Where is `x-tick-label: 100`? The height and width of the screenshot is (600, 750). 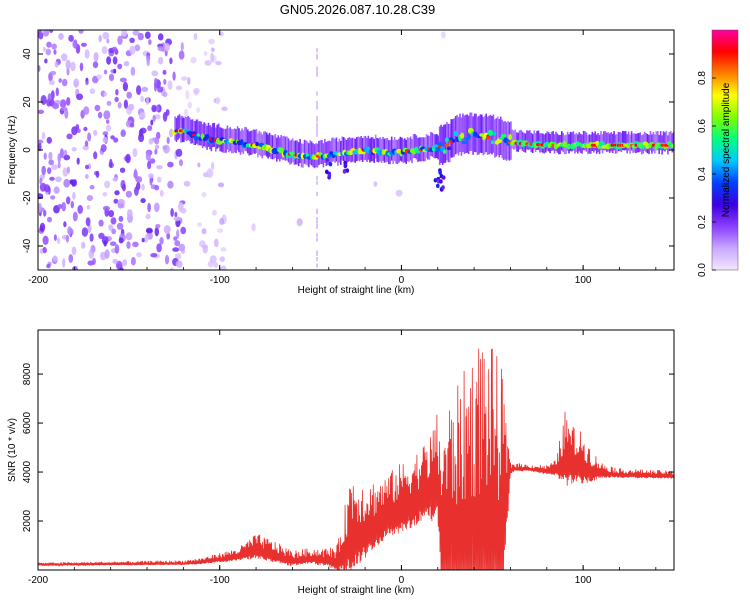 x-tick-label: 100 is located at coordinates (583, 580).